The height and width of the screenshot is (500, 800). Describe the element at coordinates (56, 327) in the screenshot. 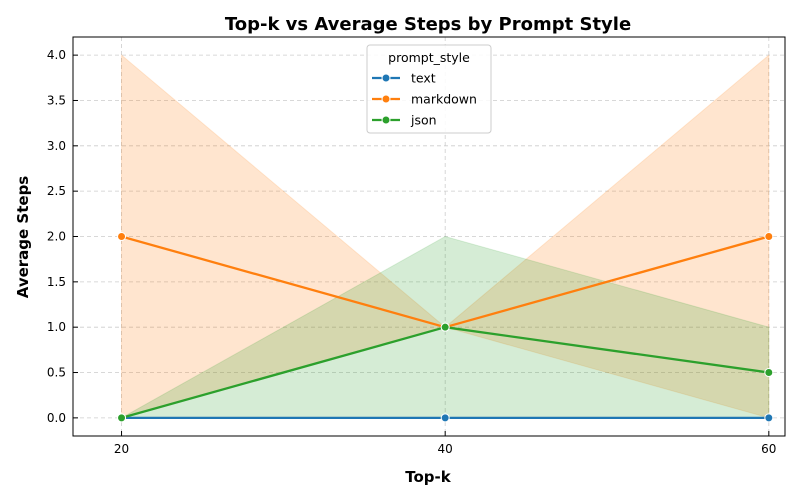

I see `y-tick-label: 1.0` at that location.